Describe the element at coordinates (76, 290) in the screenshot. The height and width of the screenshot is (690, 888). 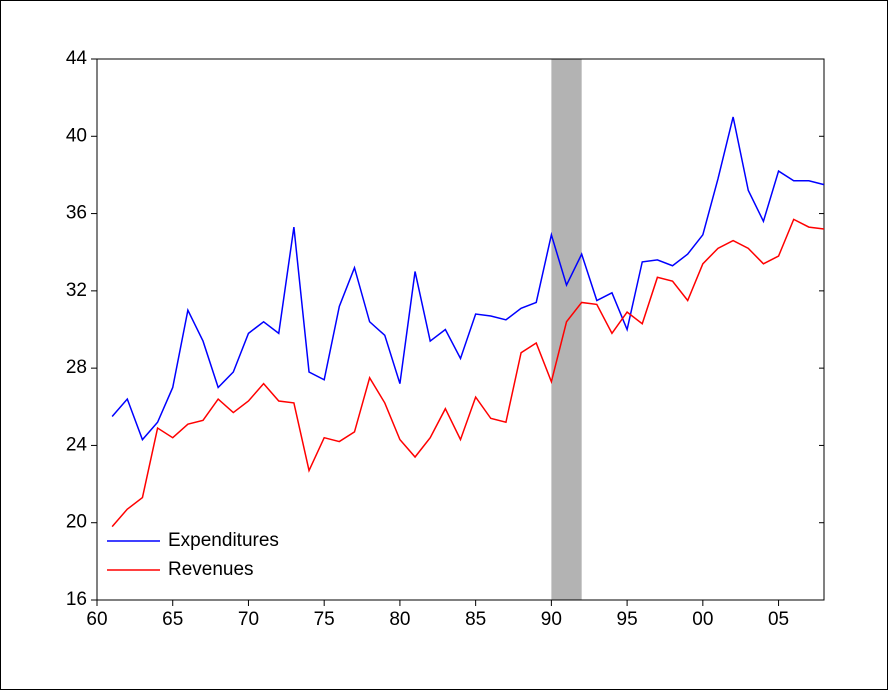
I see `y-tick-label: 32` at that location.